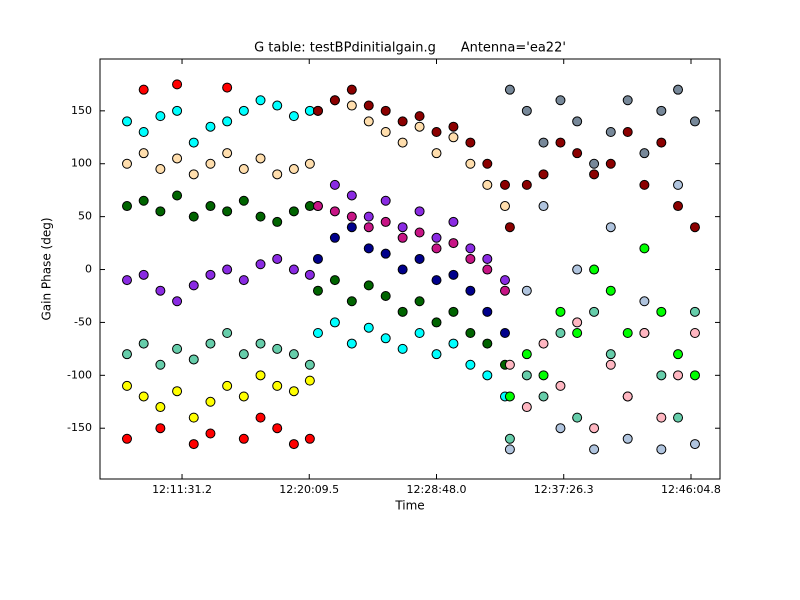 This screenshot has width=800, height=600. Describe the element at coordinates (88, 269) in the screenshot. I see `y-tick-label: 0` at that location.